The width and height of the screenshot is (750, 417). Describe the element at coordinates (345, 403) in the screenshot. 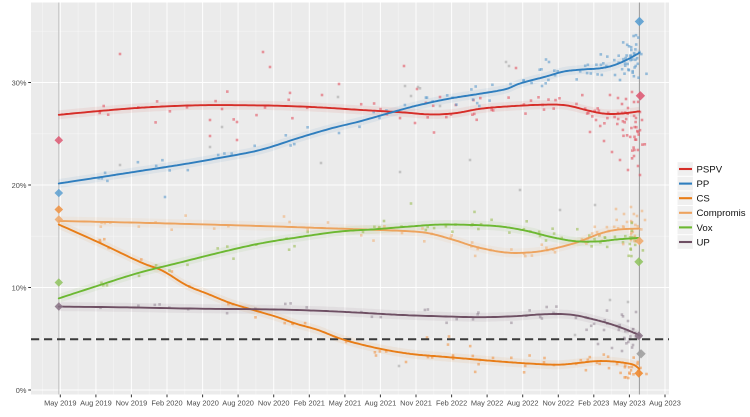

I see `svg-text: May 2021` at that location.